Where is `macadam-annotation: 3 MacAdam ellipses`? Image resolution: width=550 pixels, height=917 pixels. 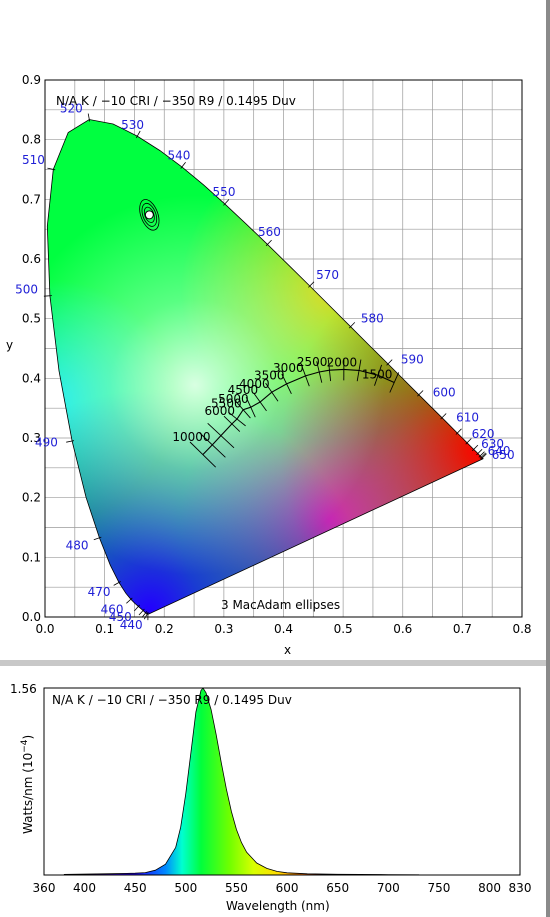 macadam-annotation: 3 MacAdam ellipses is located at coordinates (280, 605).